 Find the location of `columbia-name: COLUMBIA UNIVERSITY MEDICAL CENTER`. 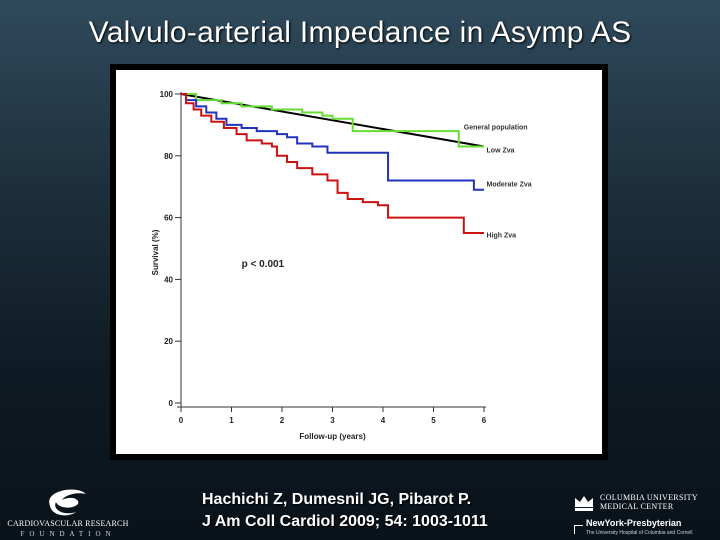

columbia-name: COLUMBIA UNIVERSITY MEDICAL CENTER is located at coordinates (649, 502).